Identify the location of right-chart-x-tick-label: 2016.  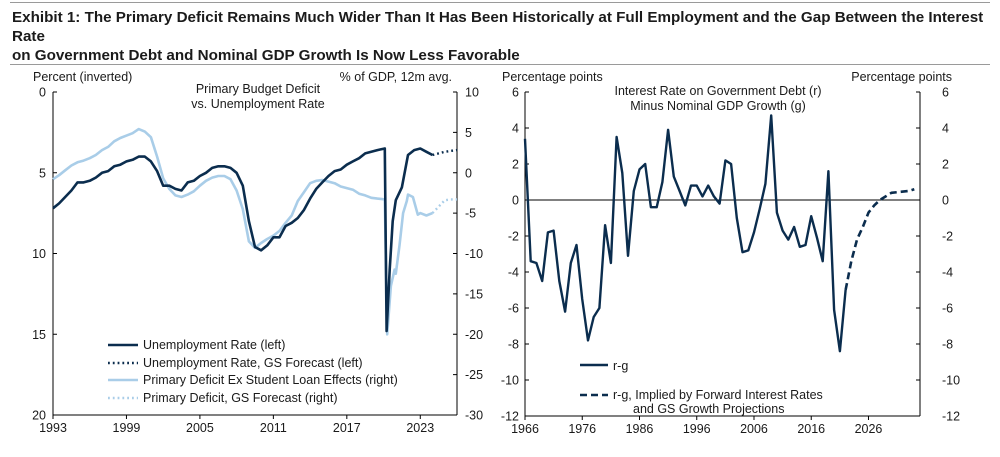
(811, 429).